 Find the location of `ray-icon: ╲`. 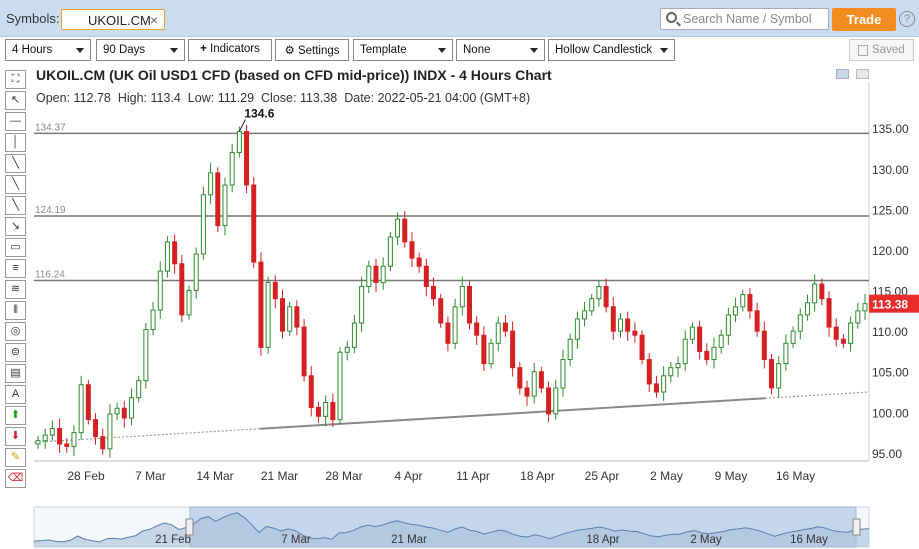

ray-icon: ╲ is located at coordinates (15, 184).